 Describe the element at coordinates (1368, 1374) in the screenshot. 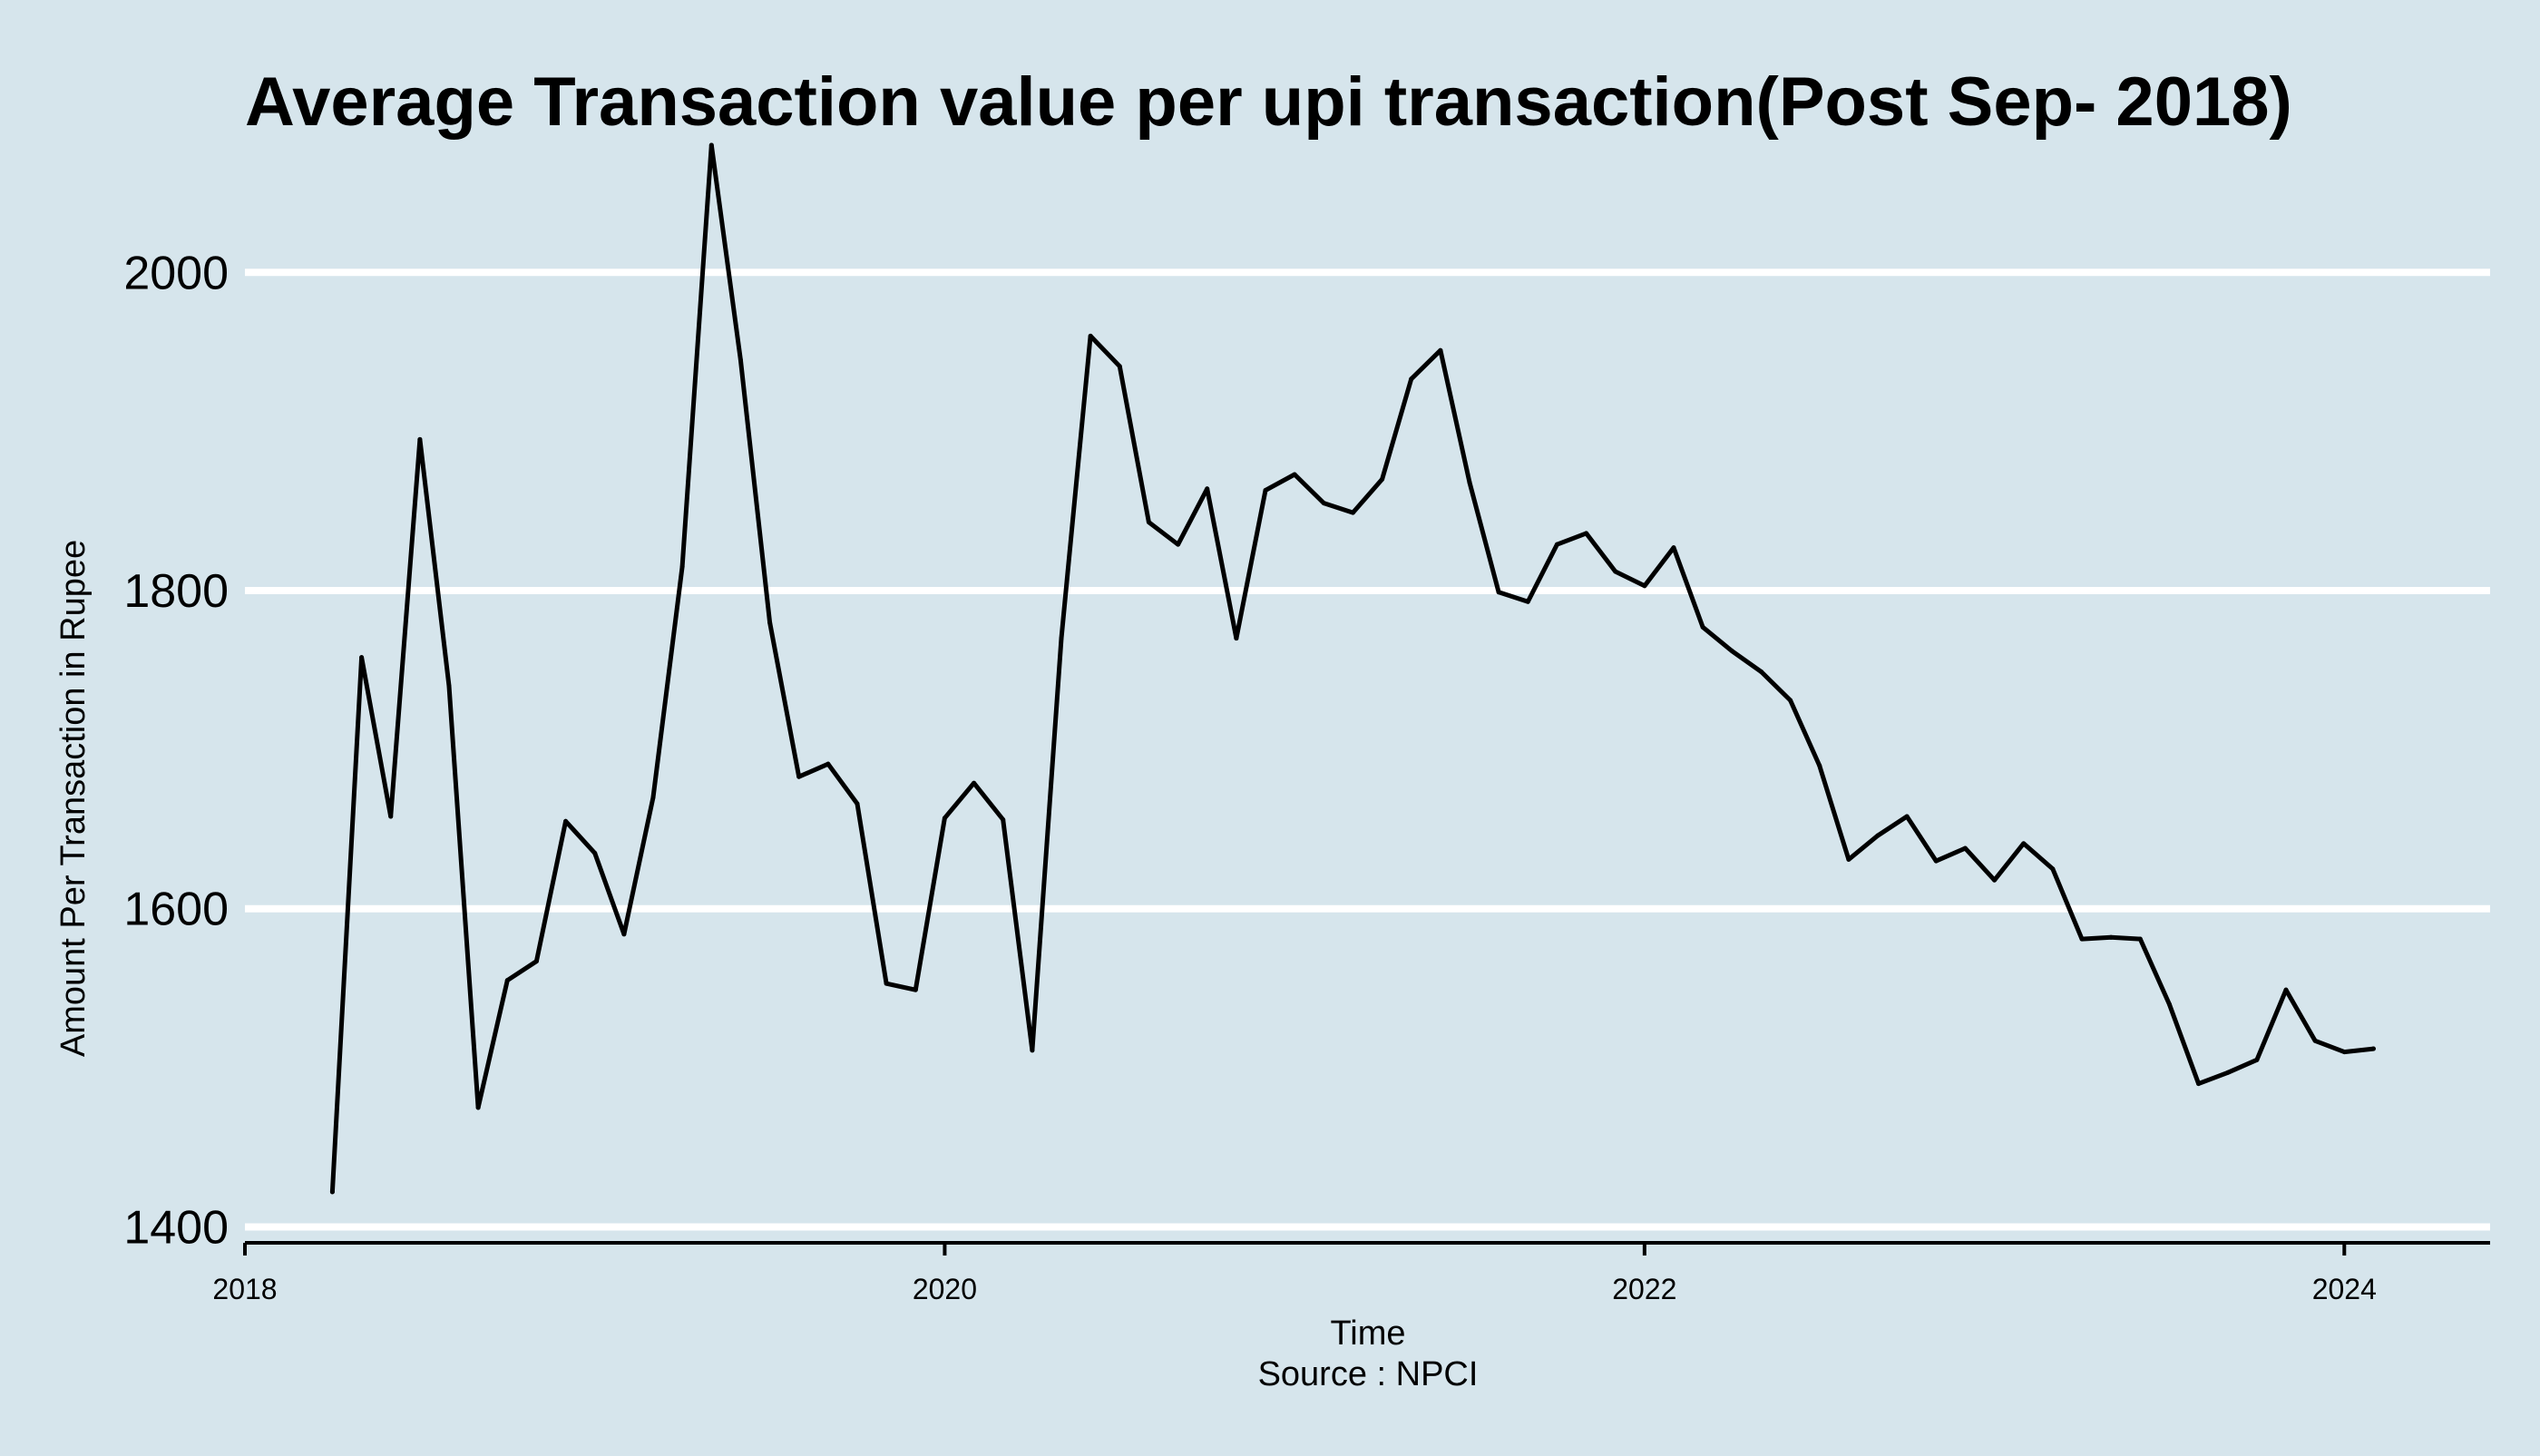

I see `chart-caption: Source : NPCI` at that location.